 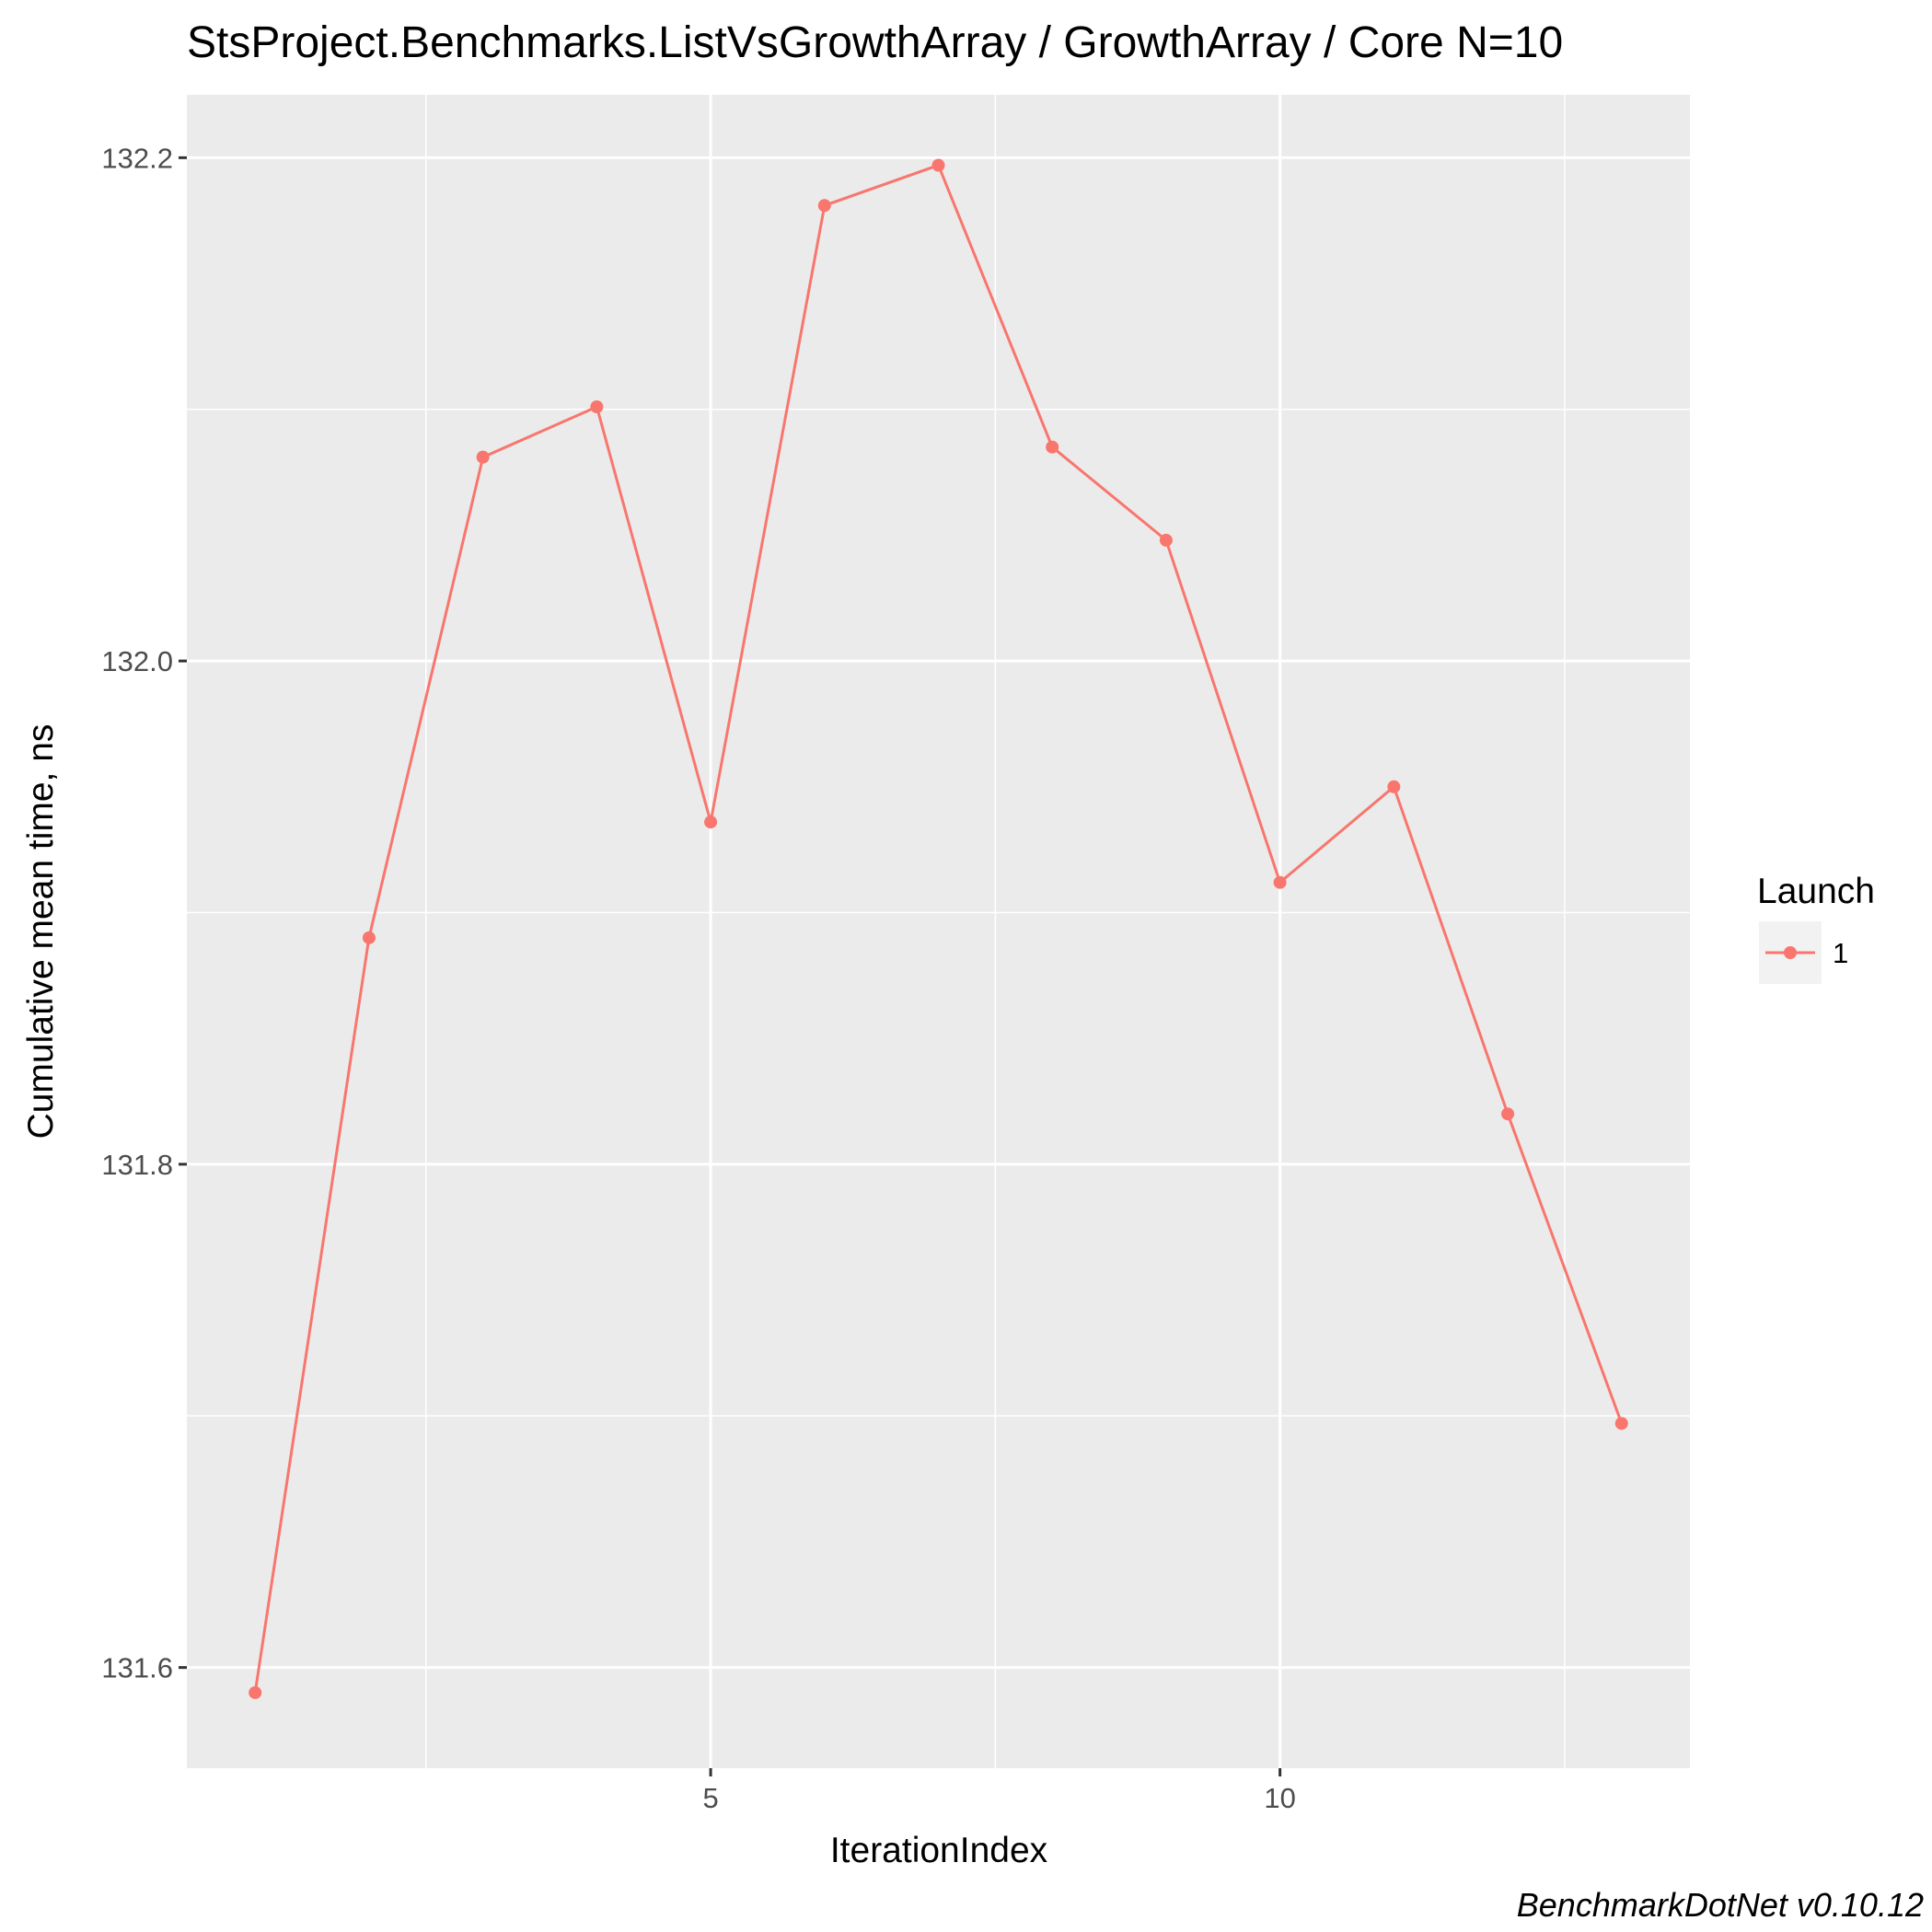 What do you see at coordinates (1816, 892) in the screenshot?
I see `legend-title: Launch` at bounding box center [1816, 892].